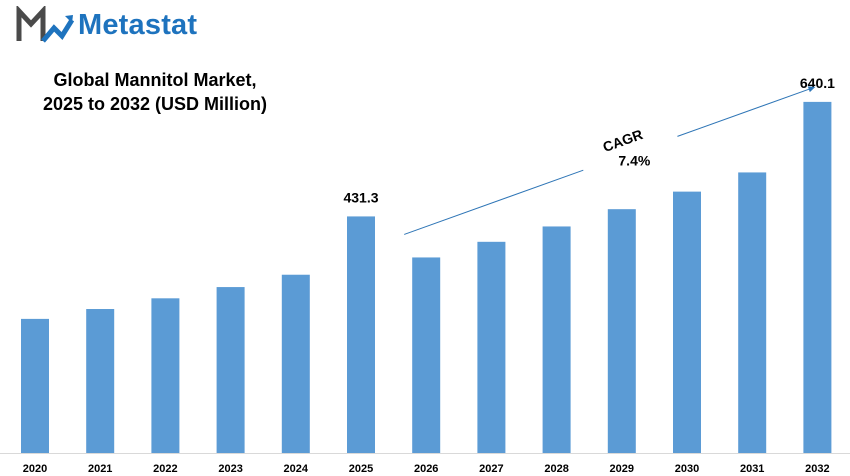 The width and height of the screenshot is (850, 476). Describe the element at coordinates (426, 355) in the screenshot. I see `bar-2026` at that location.